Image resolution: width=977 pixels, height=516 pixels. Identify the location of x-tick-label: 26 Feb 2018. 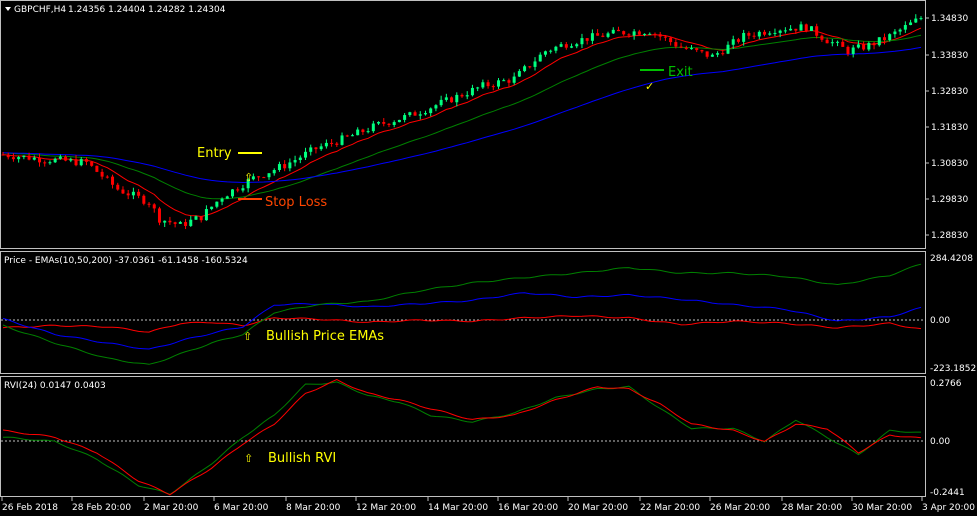
(30, 508).